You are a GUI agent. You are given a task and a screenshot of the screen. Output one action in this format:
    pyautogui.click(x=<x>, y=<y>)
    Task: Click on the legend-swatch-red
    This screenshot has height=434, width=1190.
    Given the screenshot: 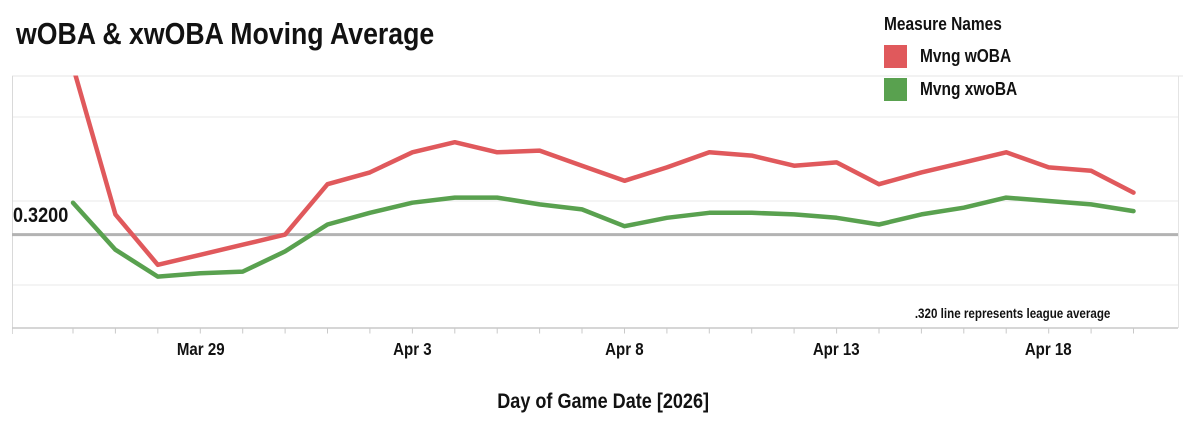 What is the action you would take?
    pyautogui.click(x=895, y=56)
    